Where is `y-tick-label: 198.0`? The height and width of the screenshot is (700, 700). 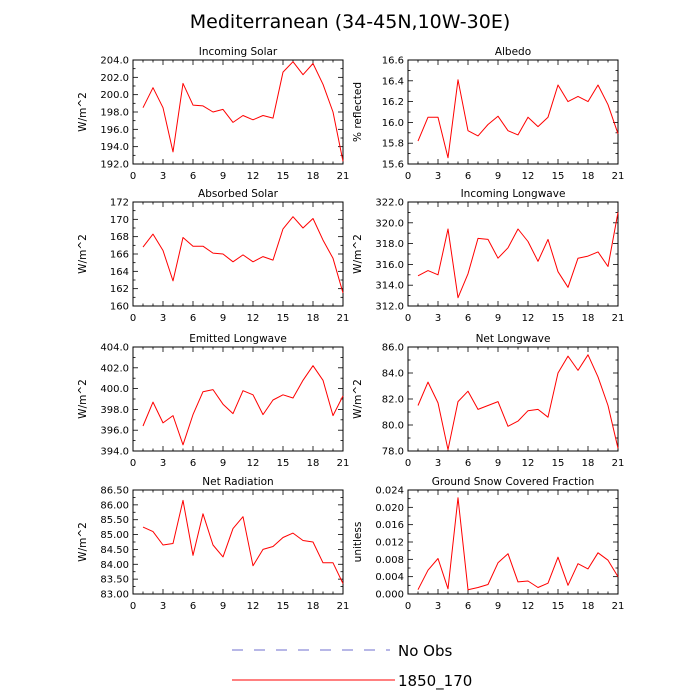 y-tick-label: 198.0 is located at coordinates (114, 113).